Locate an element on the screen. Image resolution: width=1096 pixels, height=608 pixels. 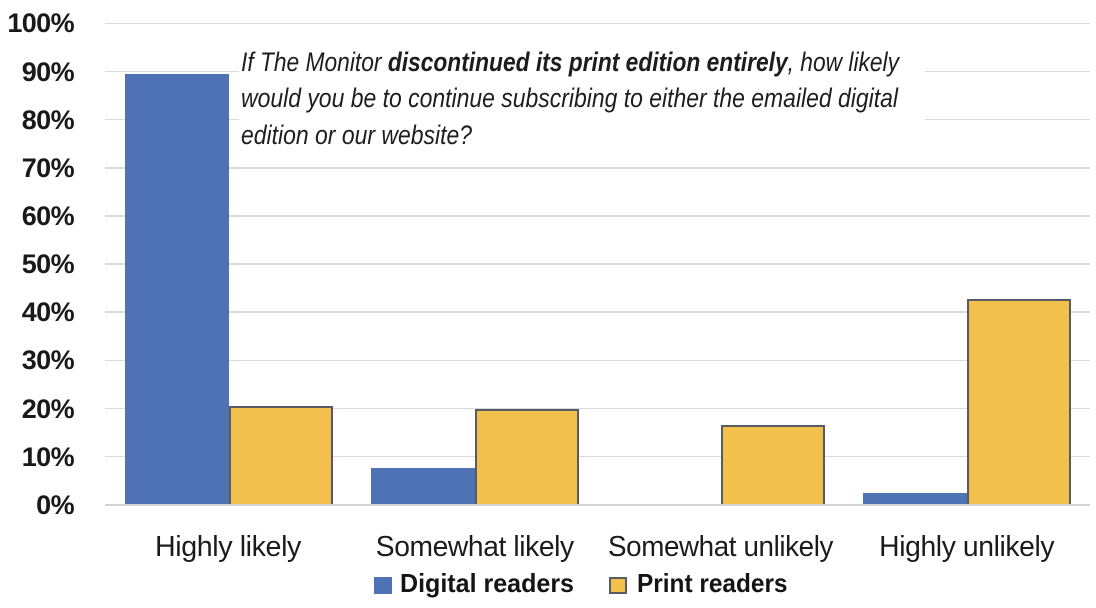
y-tick-label-30pct: 30% is located at coordinates (48, 360).